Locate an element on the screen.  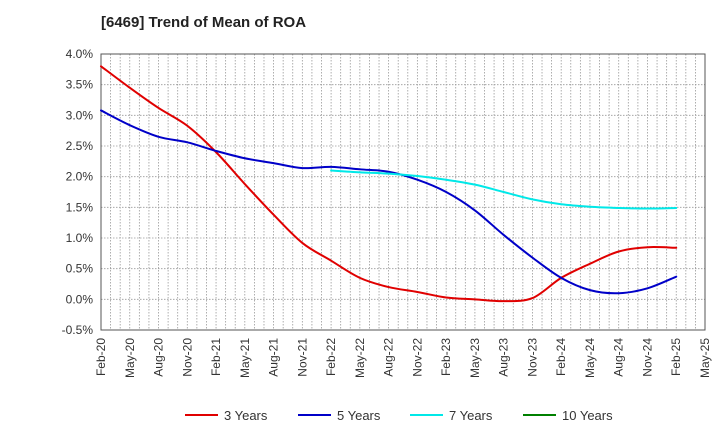
y-tick-label: 3.5% is located at coordinates (80, 85).